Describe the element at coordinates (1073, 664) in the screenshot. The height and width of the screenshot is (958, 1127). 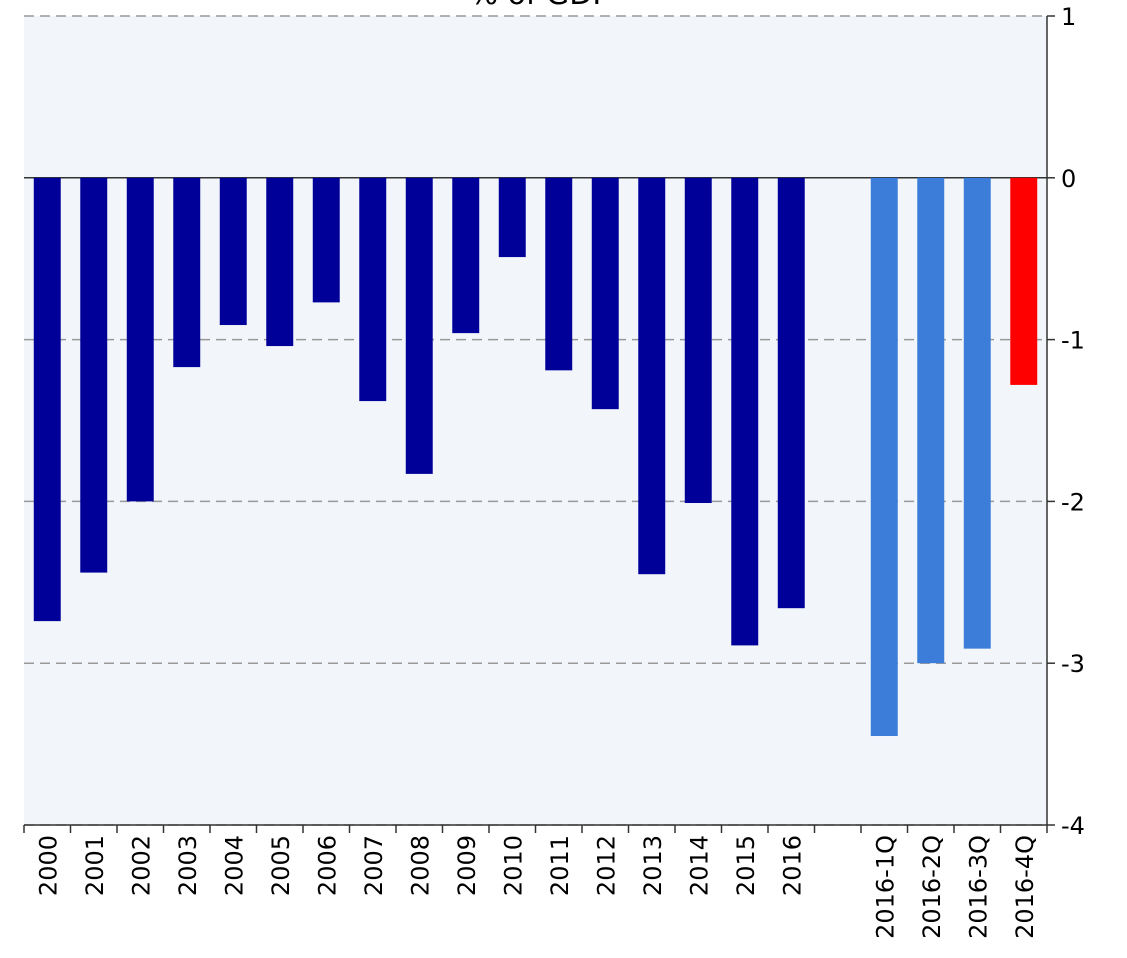
I see `y-tick-label: -3` at that location.